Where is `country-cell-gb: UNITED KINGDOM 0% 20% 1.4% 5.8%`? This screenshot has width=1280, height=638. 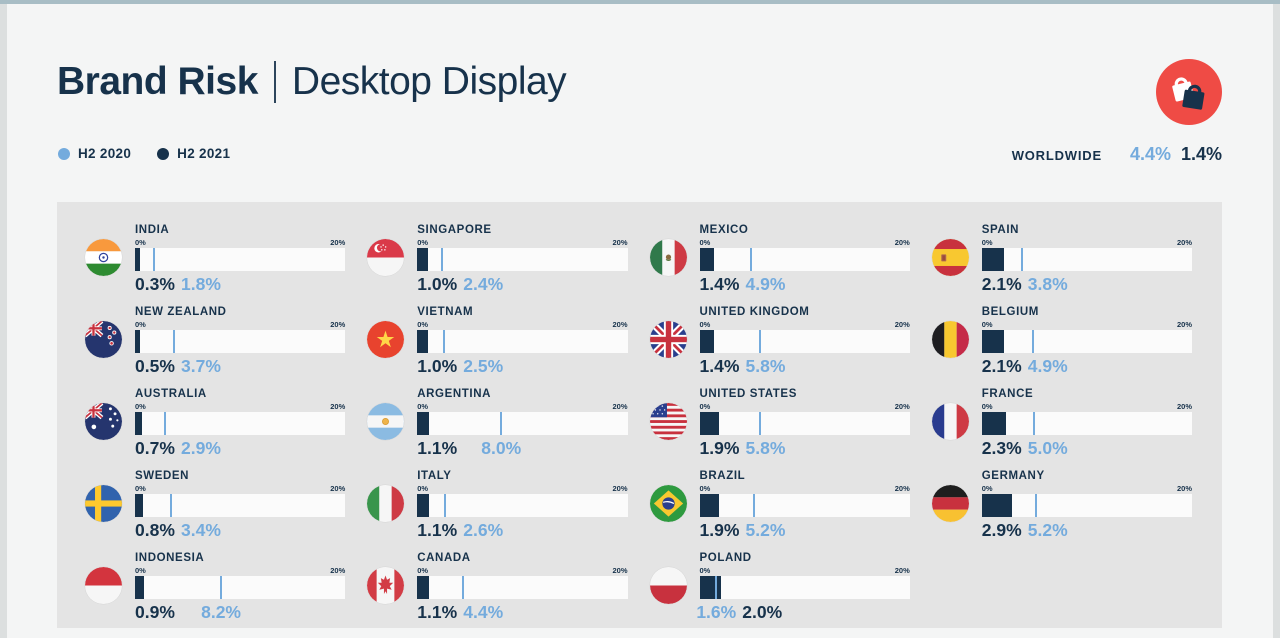
country-cell-gb: UNITED KINGDOM 0% 20% 1.4% 5.8% is located at coordinates (779, 343).